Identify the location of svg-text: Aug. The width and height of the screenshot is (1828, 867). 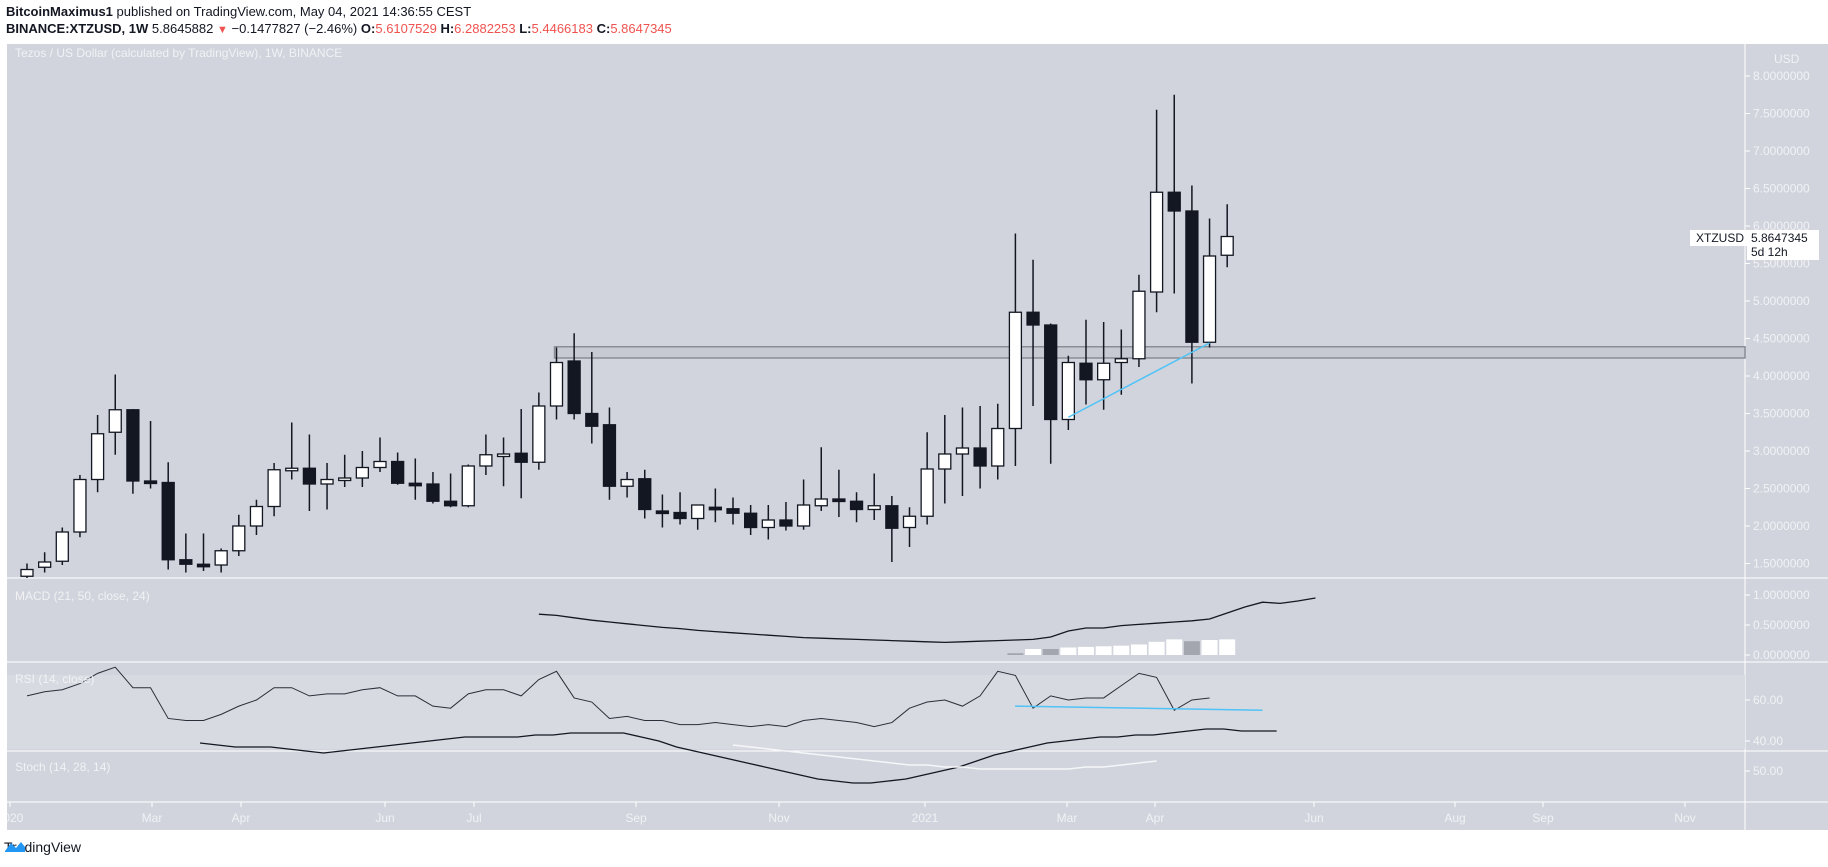
(1454, 818).